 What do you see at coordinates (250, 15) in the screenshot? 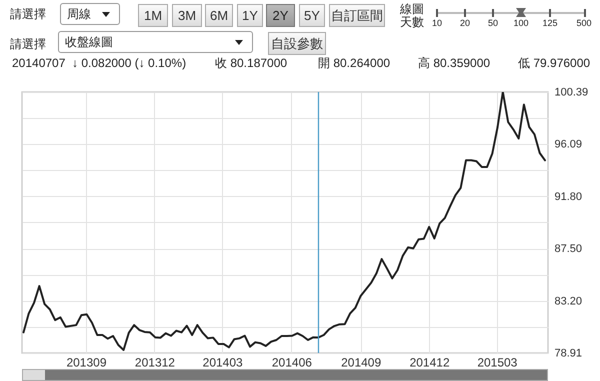
I see `text: 1Y` at bounding box center [250, 15].